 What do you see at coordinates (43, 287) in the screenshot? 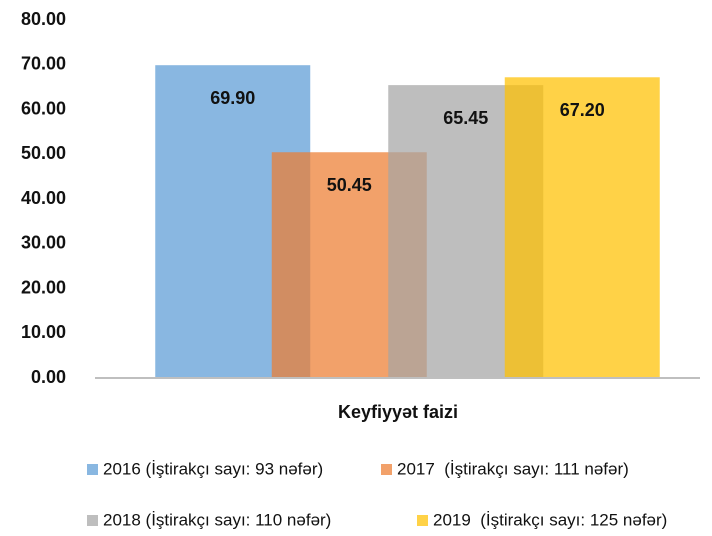
I see `y-tick-label: 20.00` at bounding box center [43, 287].